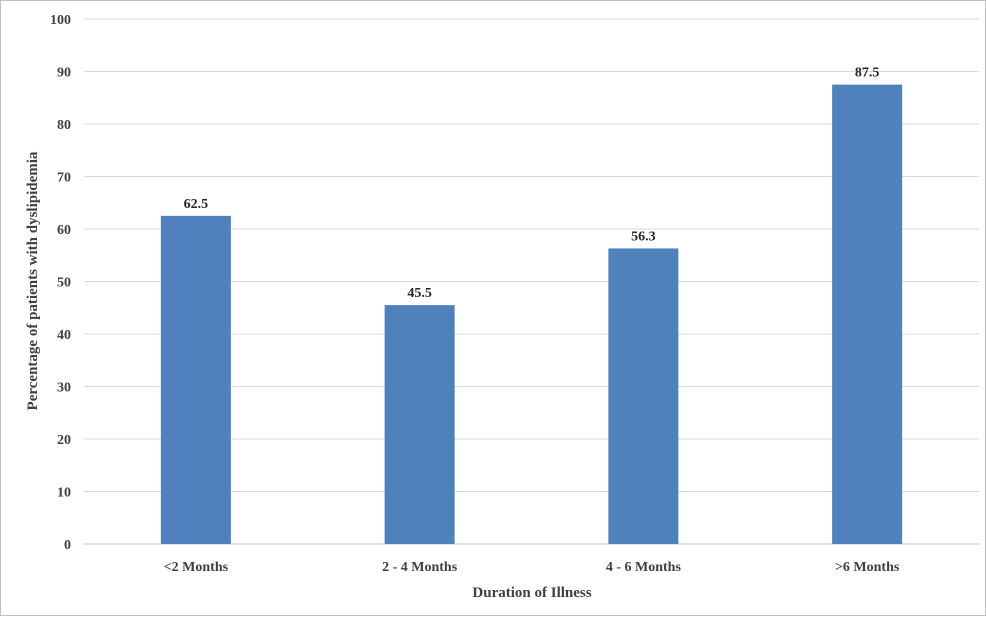  What do you see at coordinates (420, 567) in the screenshot?
I see `x-tick-label: 2 - 4 Months` at bounding box center [420, 567].